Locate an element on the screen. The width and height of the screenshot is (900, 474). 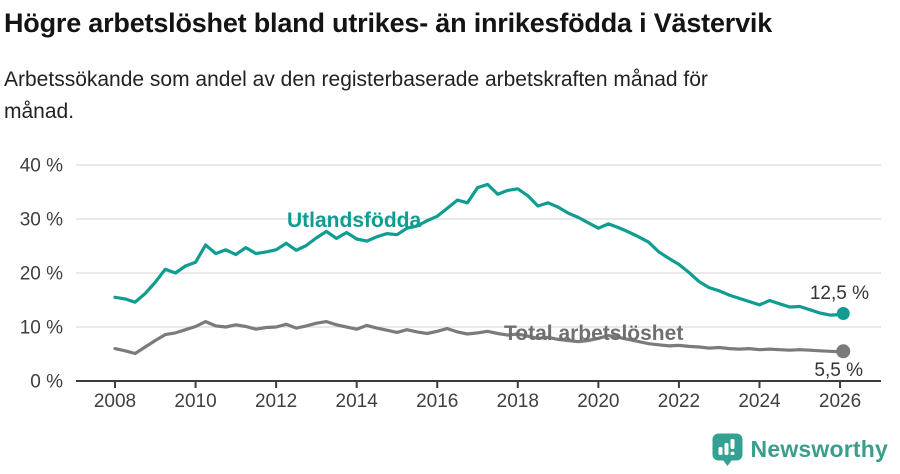
series-label-total-arbetsloshet: Total arbetslöshet is located at coordinates (594, 333).